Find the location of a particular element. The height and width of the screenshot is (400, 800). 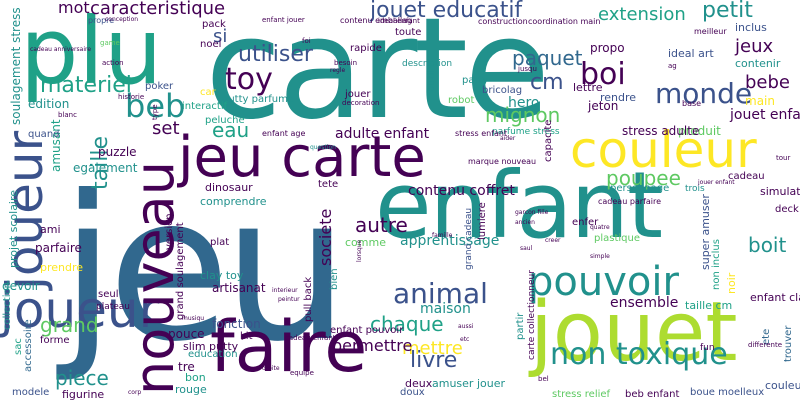

word-produit: jouet enfant is located at coordinates (765, 115).